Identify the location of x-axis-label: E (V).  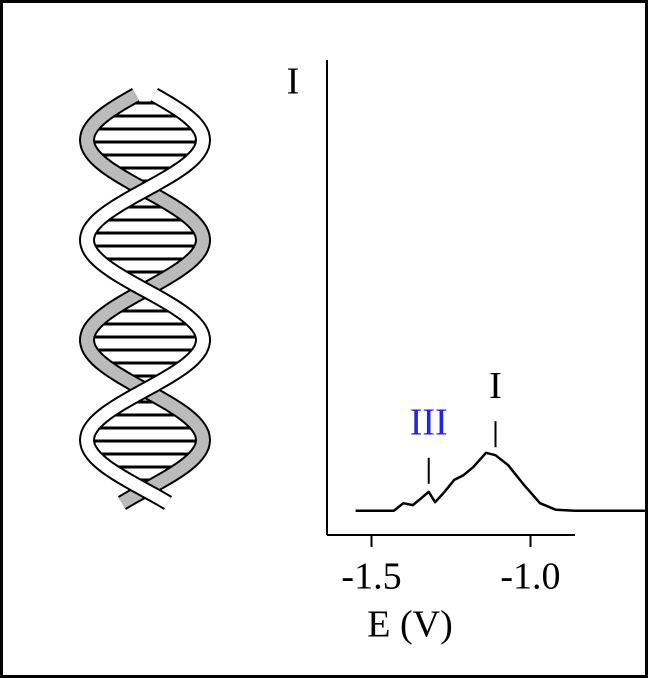
(409, 625).